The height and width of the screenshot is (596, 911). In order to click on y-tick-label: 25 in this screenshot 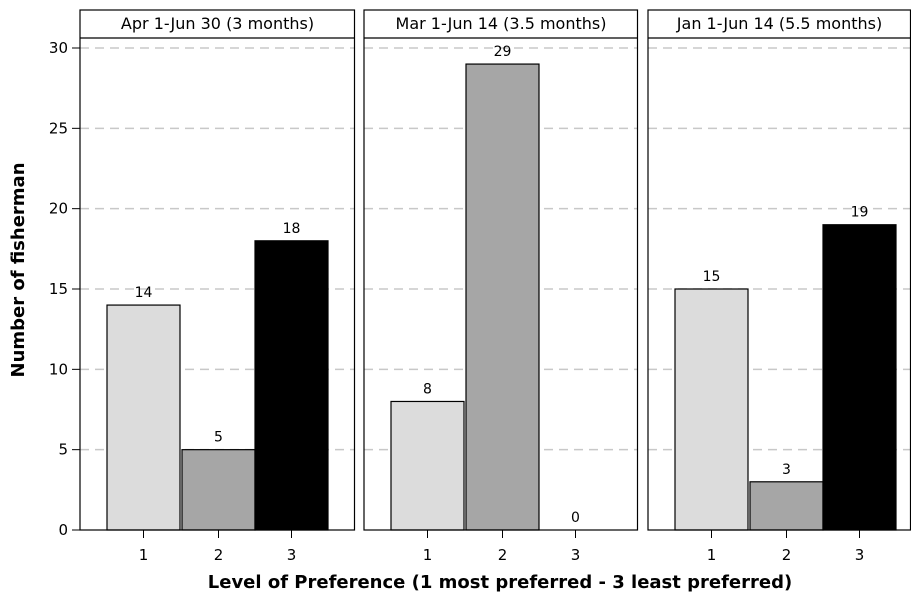, I will do `click(58, 128)`.